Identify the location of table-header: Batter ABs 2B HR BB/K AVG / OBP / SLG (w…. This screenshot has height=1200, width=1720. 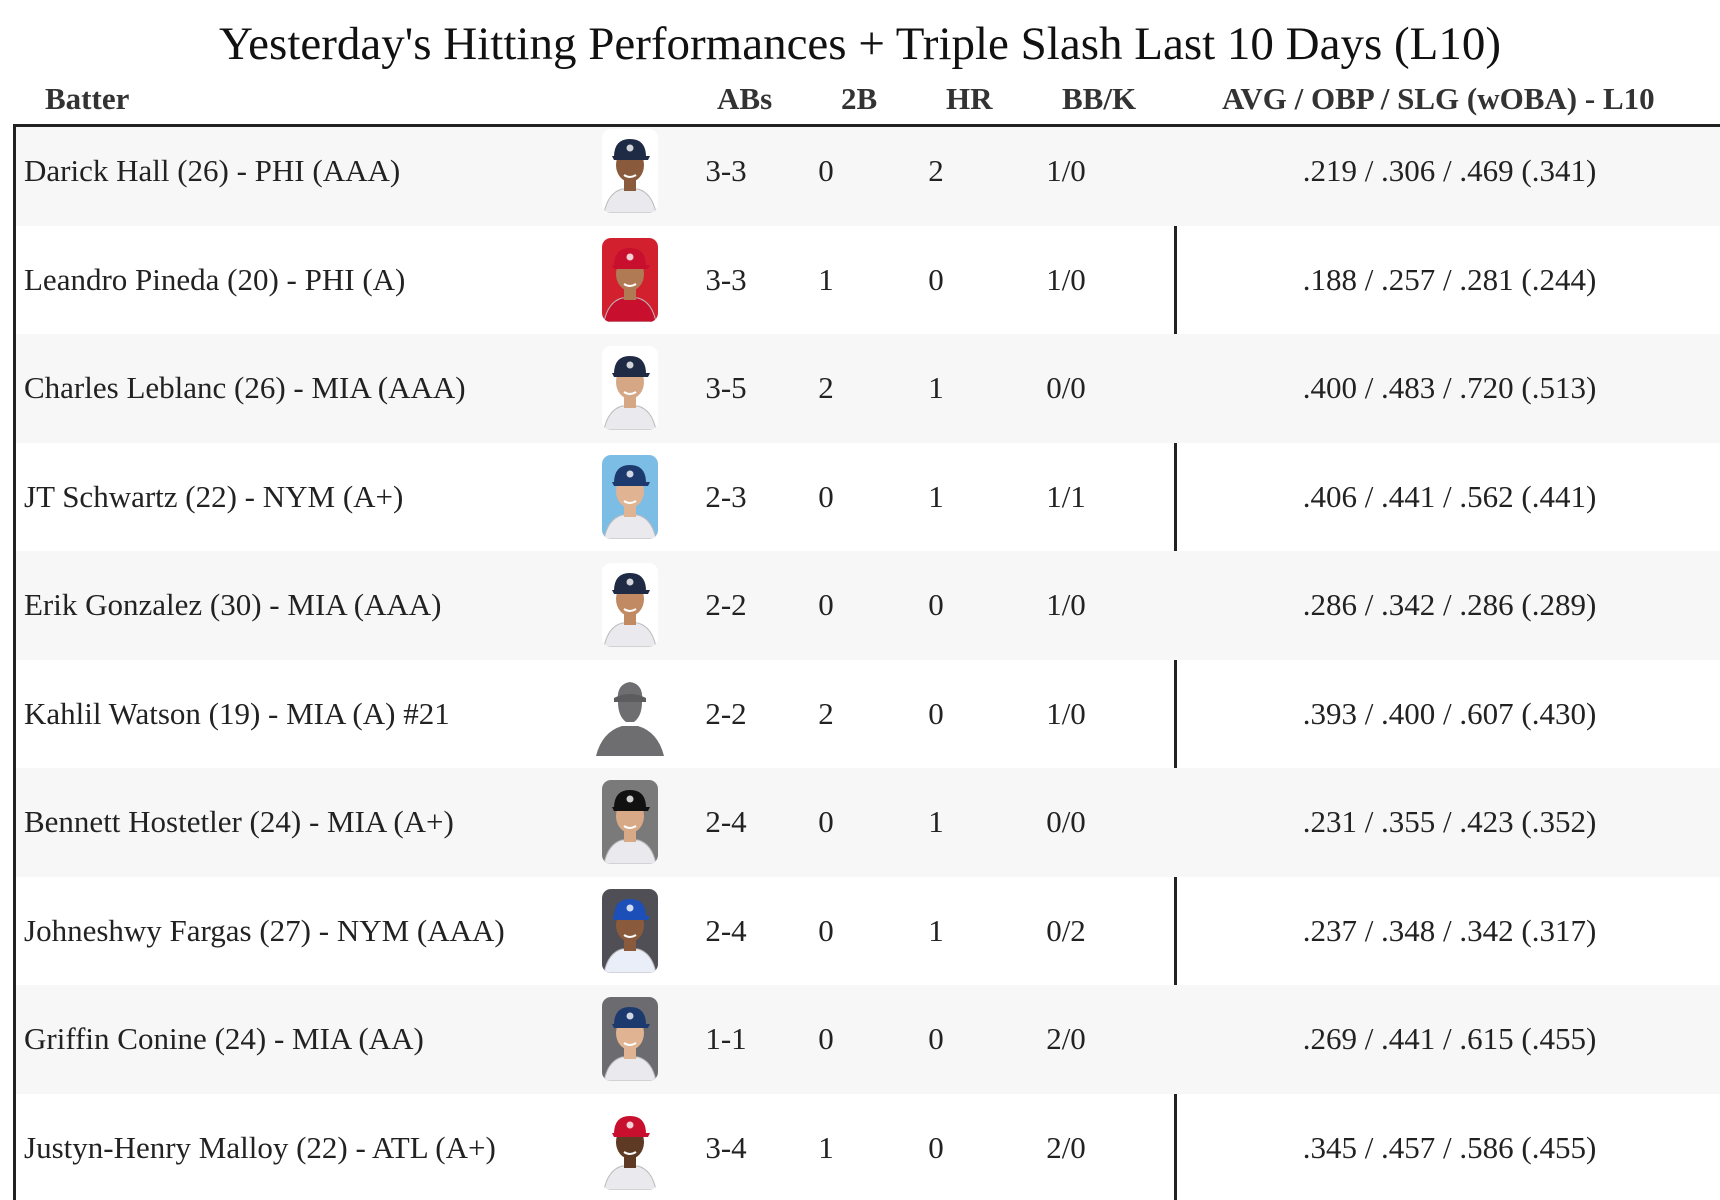
(860, 100).